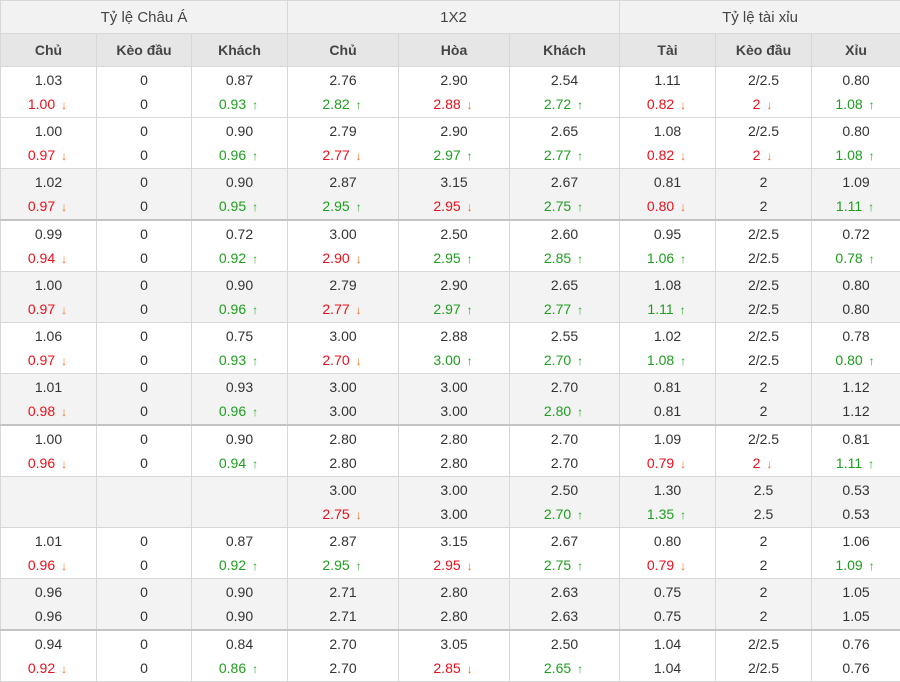 The width and height of the screenshot is (900, 682). What do you see at coordinates (564, 616) in the screenshot?
I see `odds-current-value: 2.63` at bounding box center [564, 616].